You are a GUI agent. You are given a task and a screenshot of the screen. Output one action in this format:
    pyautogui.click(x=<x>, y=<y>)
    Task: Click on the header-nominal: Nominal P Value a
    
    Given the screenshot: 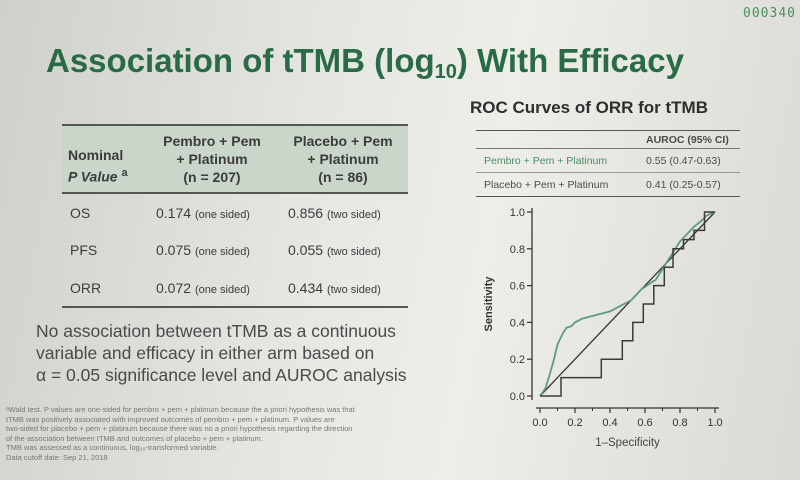 What is the action you would take?
    pyautogui.click(x=98, y=166)
    